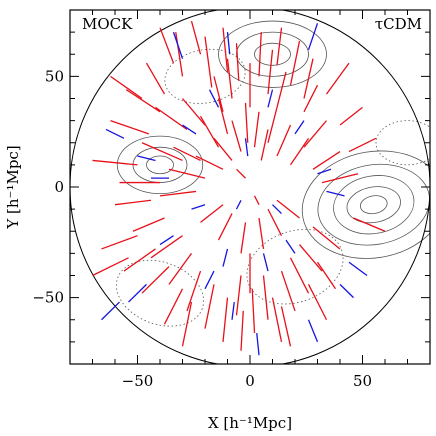  Describe the element at coordinates (59, 187) in the screenshot. I see `y-tick-label: 0` at that location.